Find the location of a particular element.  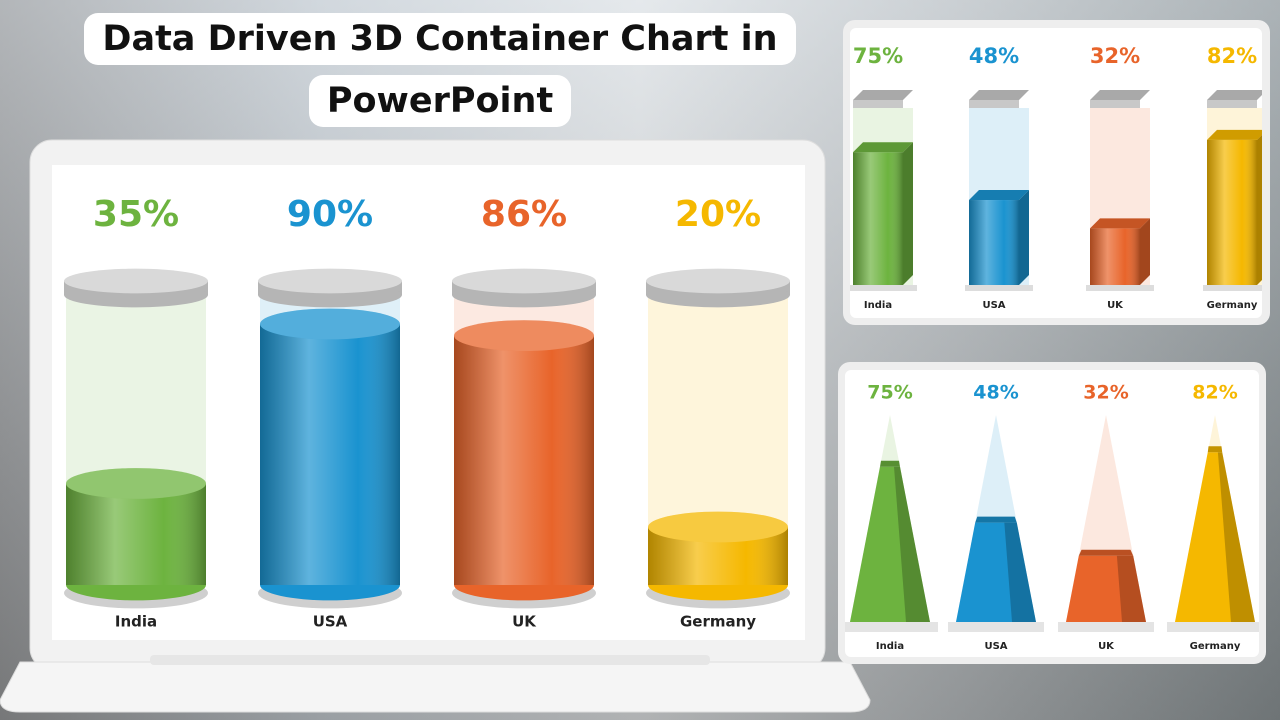

value-label: 20% is located at coordinates (718, 214).